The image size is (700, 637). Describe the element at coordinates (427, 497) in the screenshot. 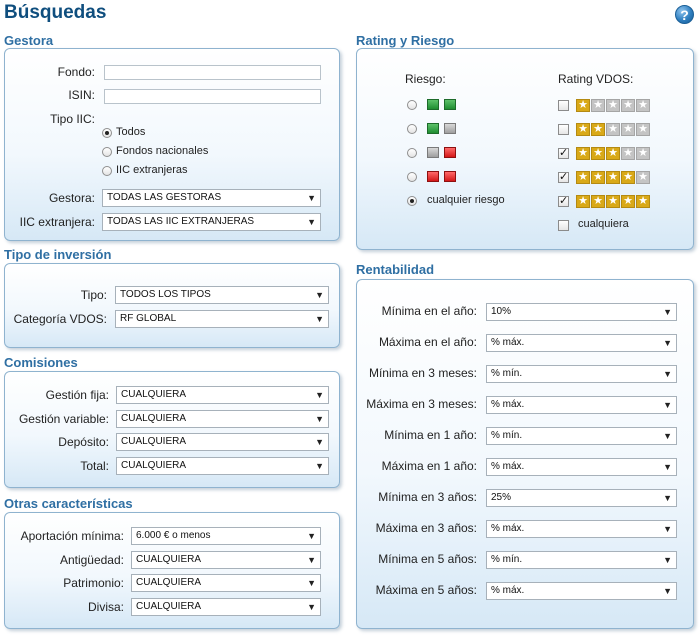

I see `rentabilidad-label-7: Mínima en 3 años:` at that location.